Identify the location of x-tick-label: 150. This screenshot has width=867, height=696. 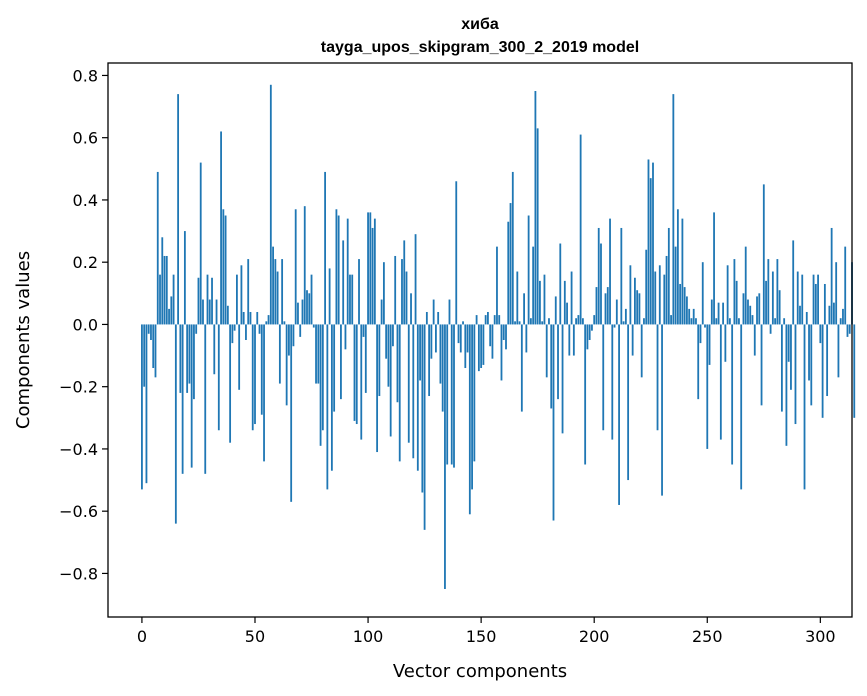
(481, 636).